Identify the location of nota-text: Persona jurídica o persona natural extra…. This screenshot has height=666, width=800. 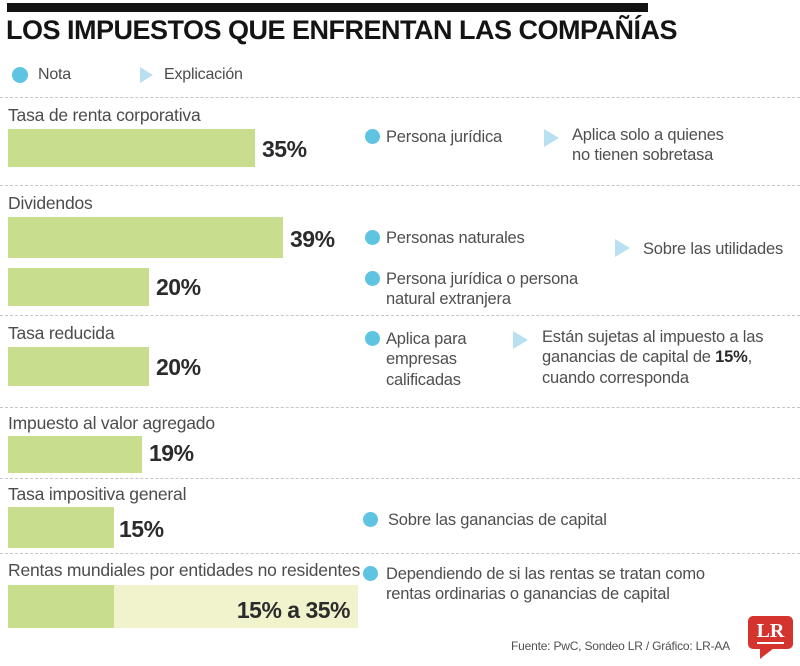
(482, 289).